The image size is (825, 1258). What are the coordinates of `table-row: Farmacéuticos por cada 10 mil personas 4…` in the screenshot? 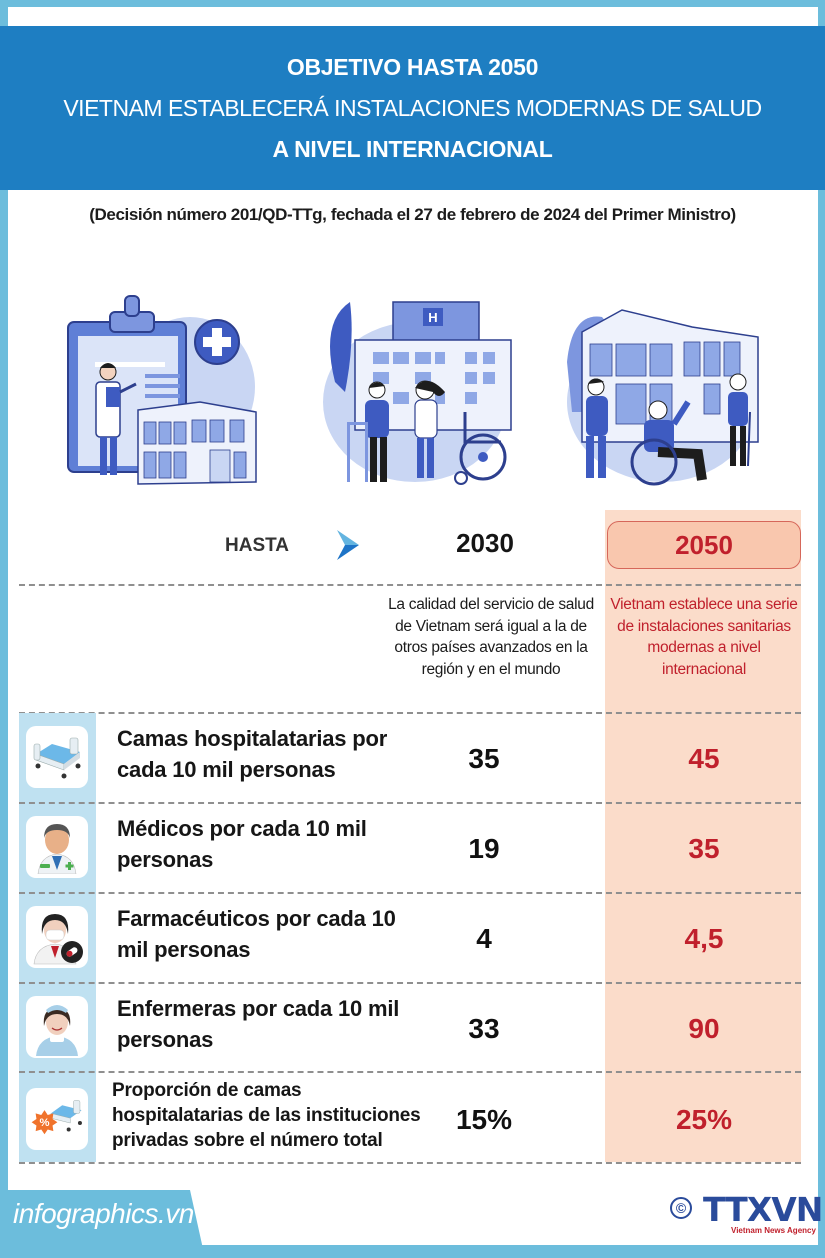 It's located at (410, 937).